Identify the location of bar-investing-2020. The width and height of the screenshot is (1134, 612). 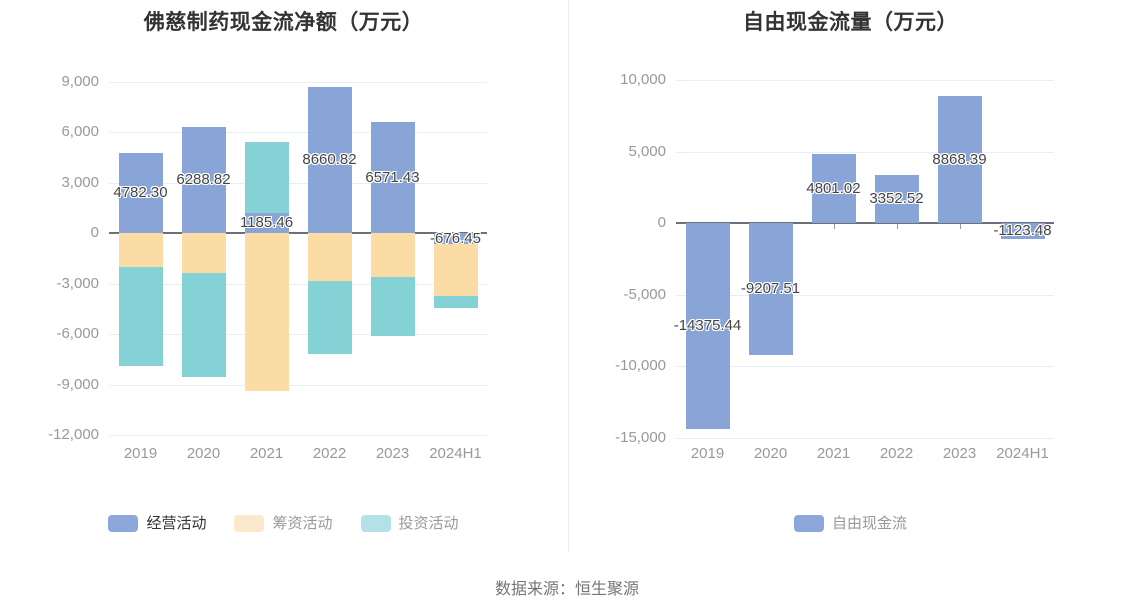
(203, 325).